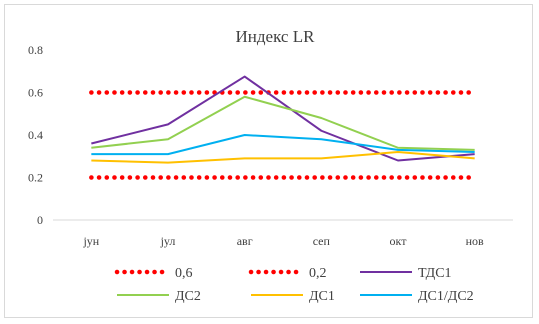 The width and height of the screenshot is (539, 324). What do you see at coordinates (318, 273) in the screenshot?
I see `legend-label-2: 0,2` at bounding box center [318, 273].